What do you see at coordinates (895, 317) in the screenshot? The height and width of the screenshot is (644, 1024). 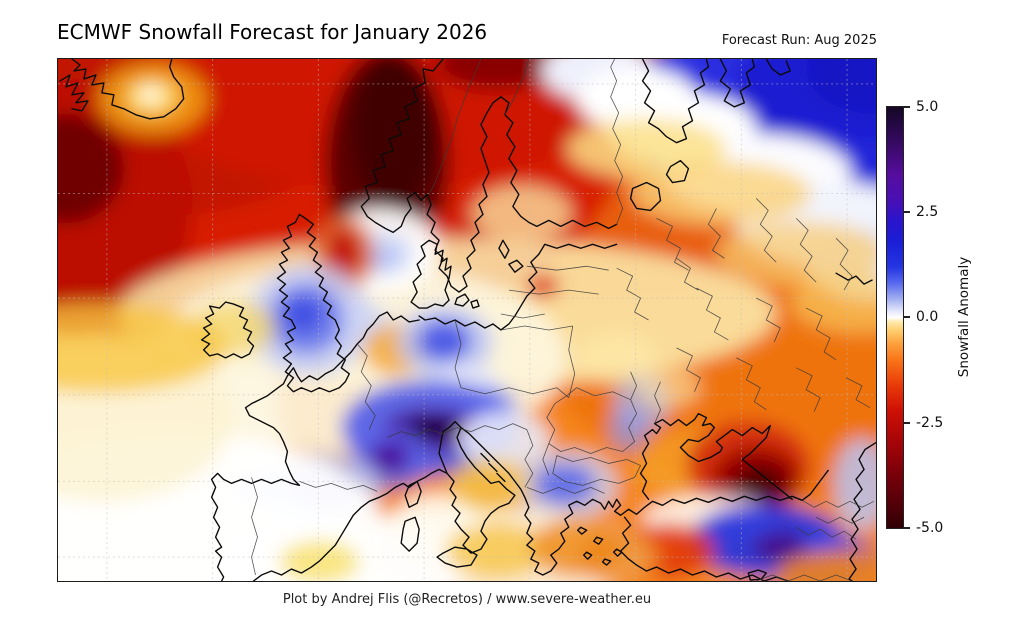 I see `colorbar-gradient` at bounding box center [895, 317].